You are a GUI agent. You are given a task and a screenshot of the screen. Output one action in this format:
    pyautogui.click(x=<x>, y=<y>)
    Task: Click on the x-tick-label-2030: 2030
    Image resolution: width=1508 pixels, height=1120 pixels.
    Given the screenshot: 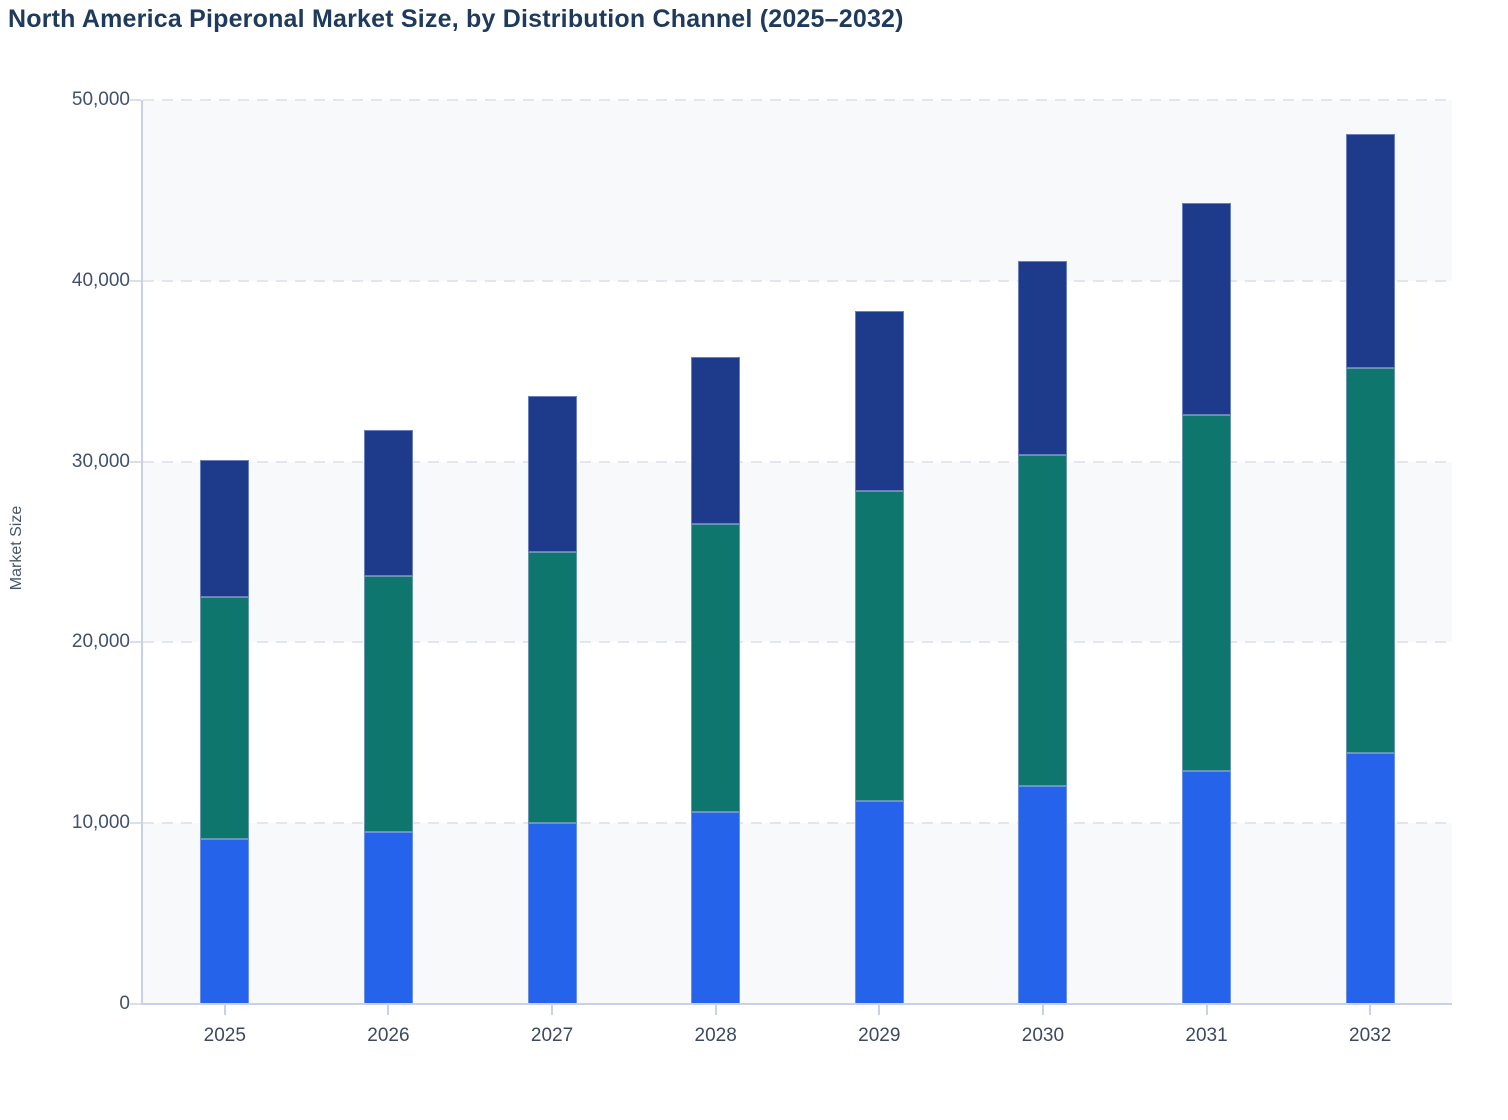 What is the action you would take?
    pyautogui.click(x=1043, y=1035)
    